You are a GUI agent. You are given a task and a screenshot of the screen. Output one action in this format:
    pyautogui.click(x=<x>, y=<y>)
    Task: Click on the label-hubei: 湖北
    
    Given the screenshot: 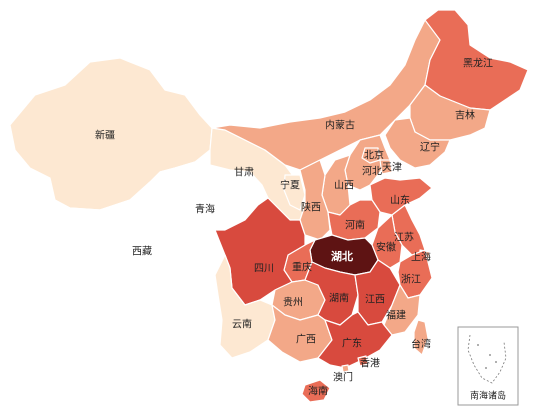 What is the action you would take?
    pyautogui.click(x=342, y=256)
    